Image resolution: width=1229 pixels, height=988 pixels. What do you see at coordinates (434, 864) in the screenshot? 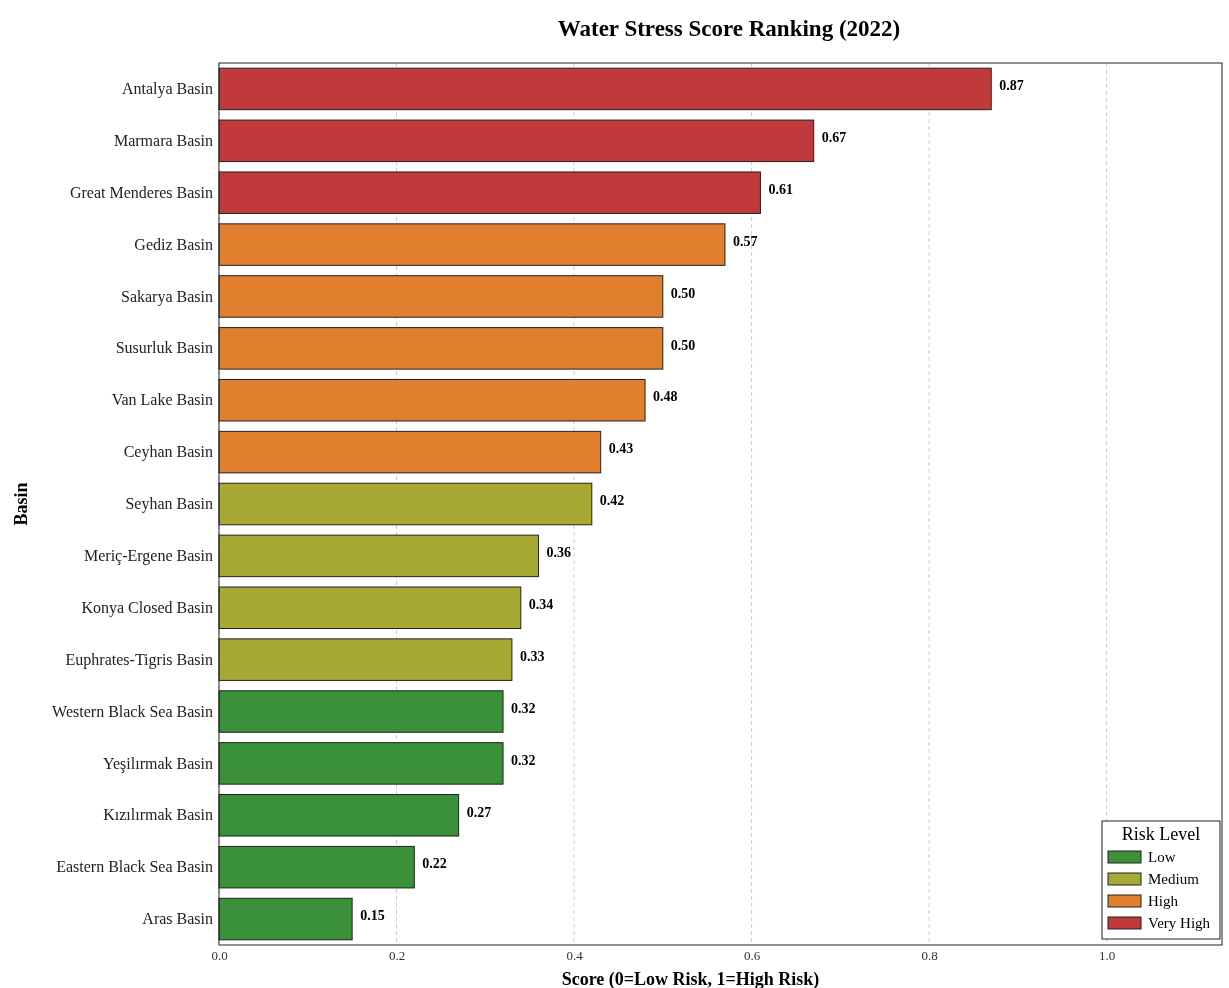
I see `data-label: 0.22` at bounding box center [434, 864].